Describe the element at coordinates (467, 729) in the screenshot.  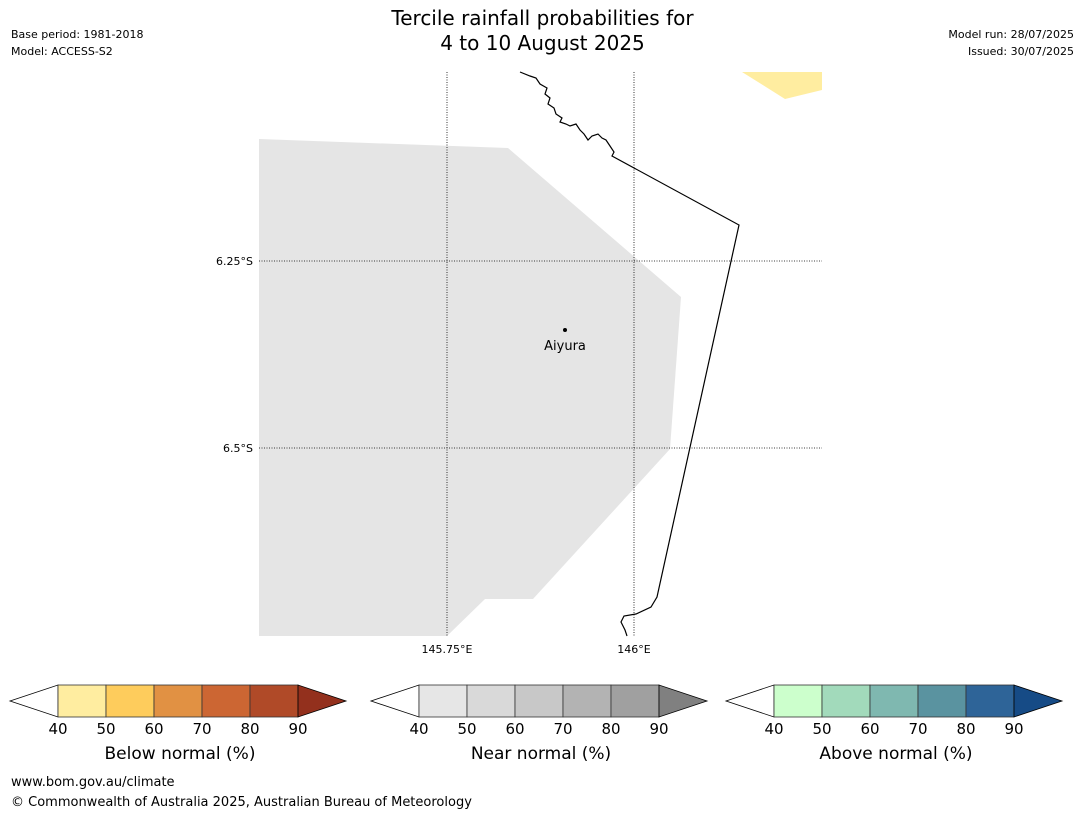
I see `near-tick-50: 50` at that location.